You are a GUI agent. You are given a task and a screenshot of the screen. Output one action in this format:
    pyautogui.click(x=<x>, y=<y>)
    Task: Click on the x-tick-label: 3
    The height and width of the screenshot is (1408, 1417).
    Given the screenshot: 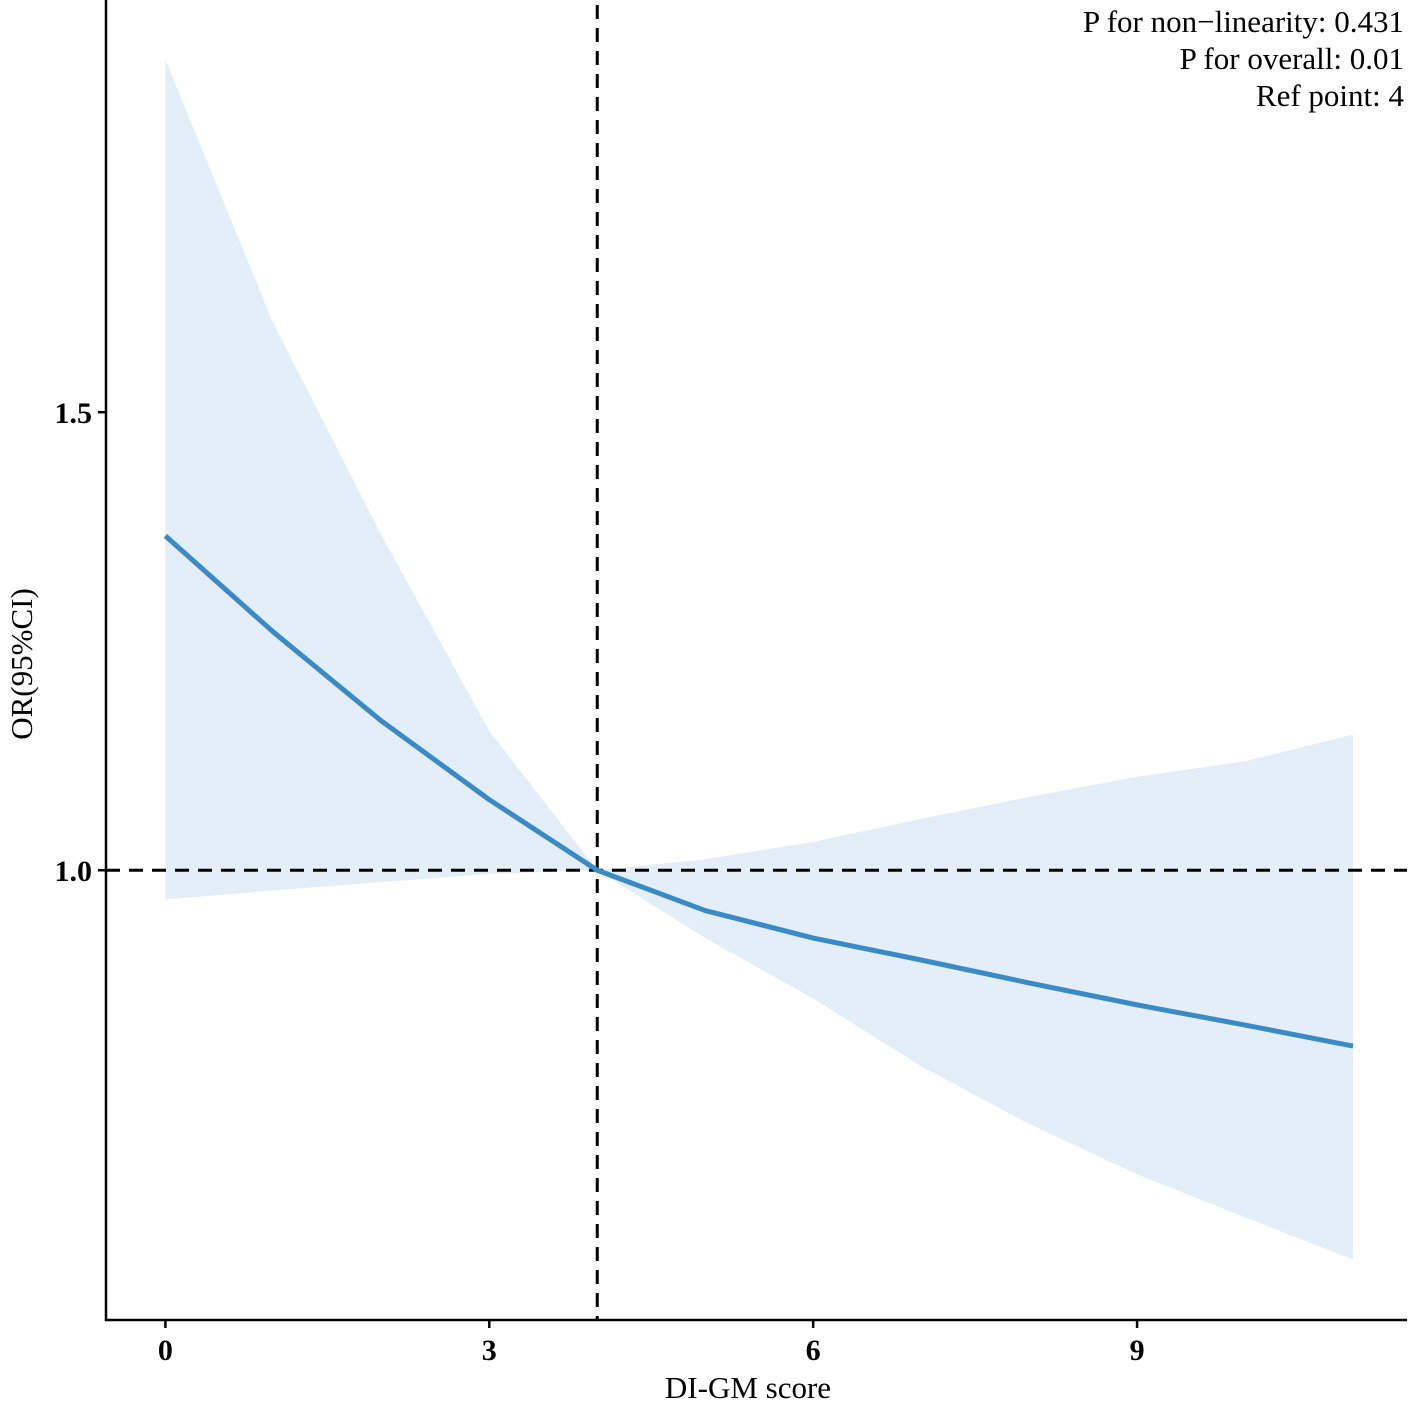 What is the action you would take?
    pyautogui.click(x=489, y=1350)
    